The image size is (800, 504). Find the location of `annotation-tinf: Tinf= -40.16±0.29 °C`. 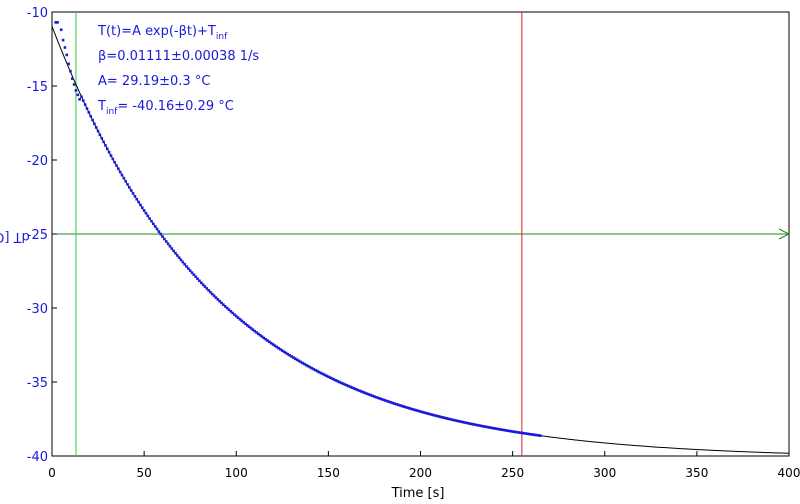

annotation-tinf: Tinf= -40.16±0.29 °C is located at coordinates (165, 108).